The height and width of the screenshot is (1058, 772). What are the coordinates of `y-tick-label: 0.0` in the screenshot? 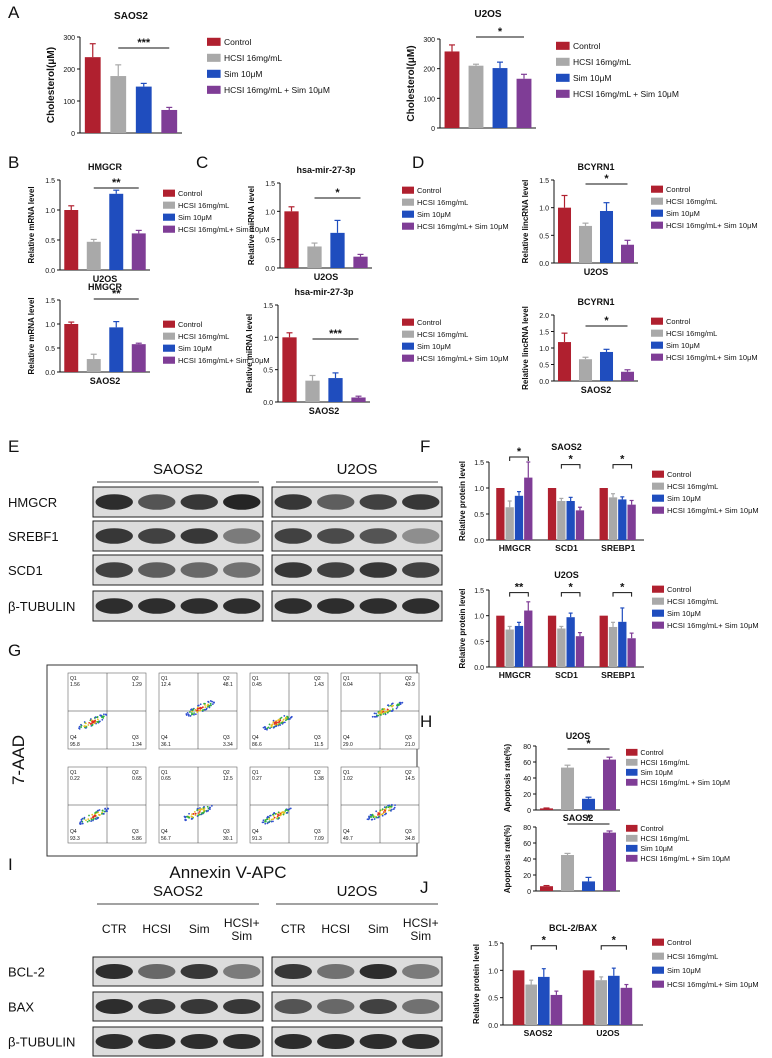 It's located at (268, 403).